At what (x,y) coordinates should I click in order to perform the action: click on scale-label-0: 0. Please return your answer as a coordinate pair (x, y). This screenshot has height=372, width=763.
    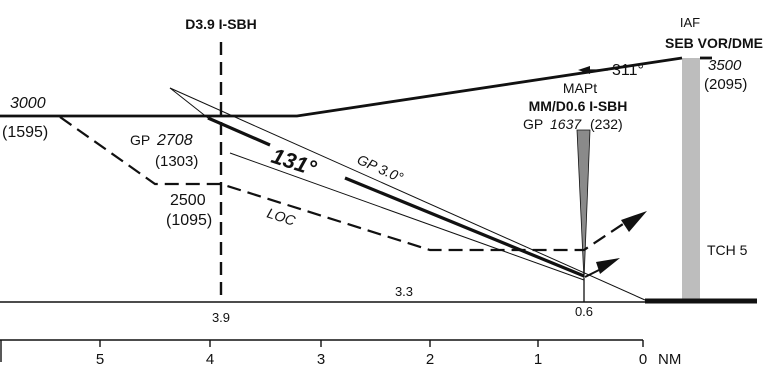
    Looking at the image, I should click on (643, 359).